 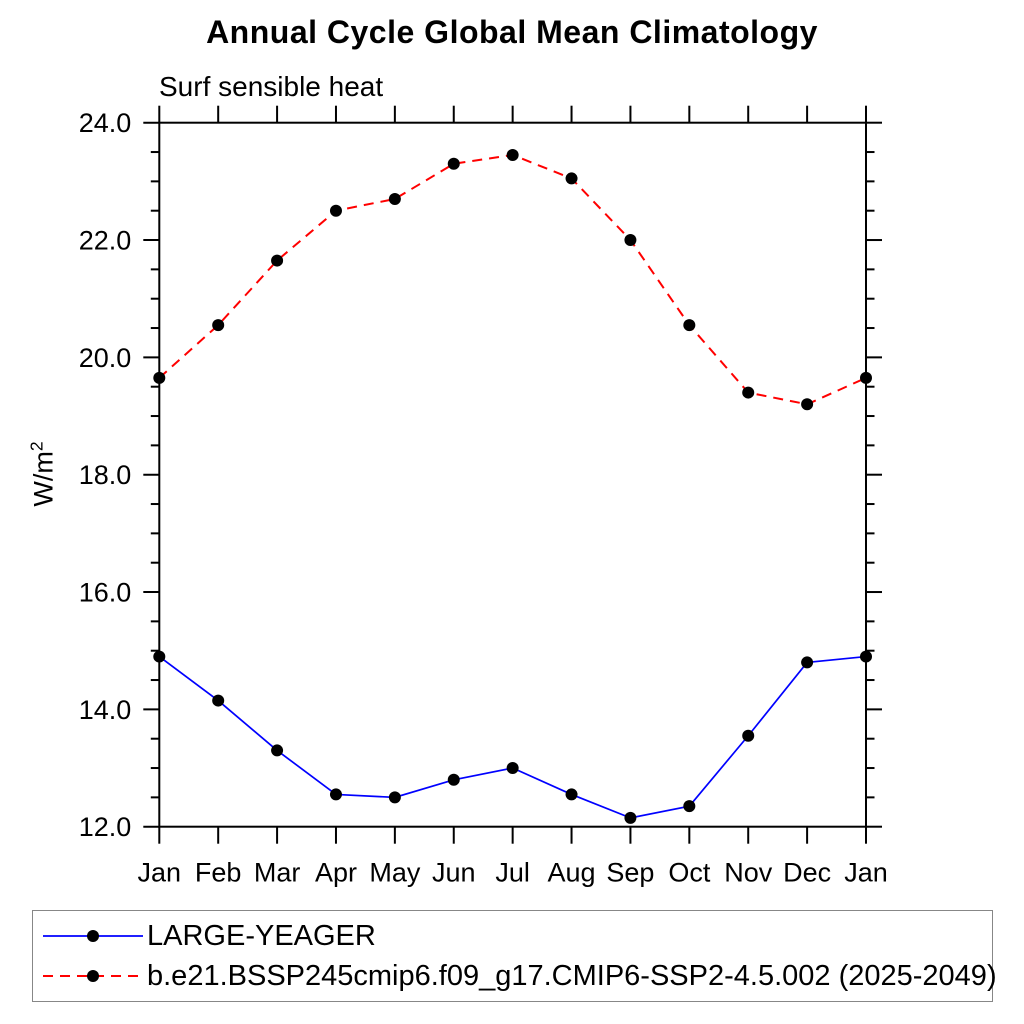 I want to click on svg-text: 24.0, so click(x=105, y=123).